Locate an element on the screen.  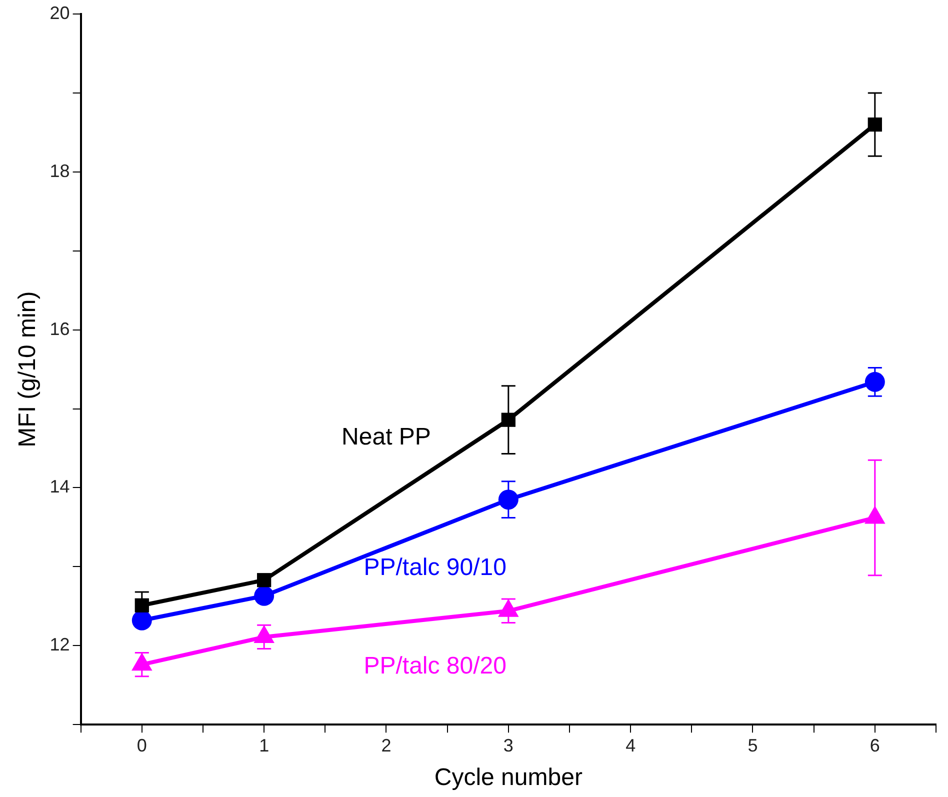
y-tick-label: 20 is located at coordinates (60, 12).